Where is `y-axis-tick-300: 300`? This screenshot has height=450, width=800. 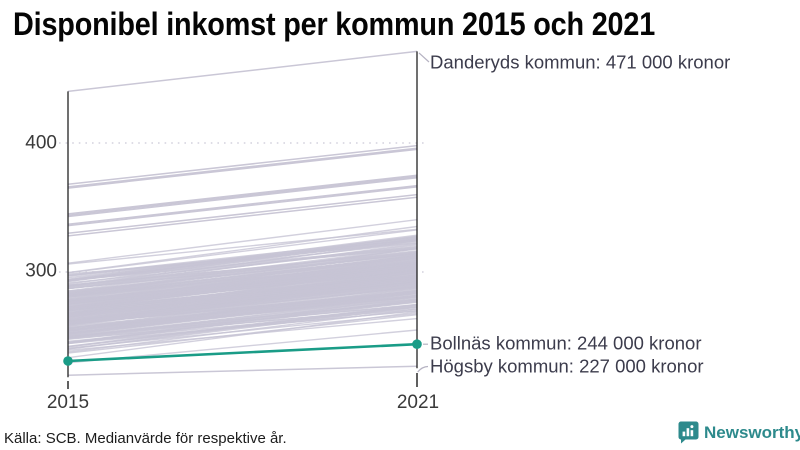 y-axis-tick-300: 300 is located at coordinates (41, 271).